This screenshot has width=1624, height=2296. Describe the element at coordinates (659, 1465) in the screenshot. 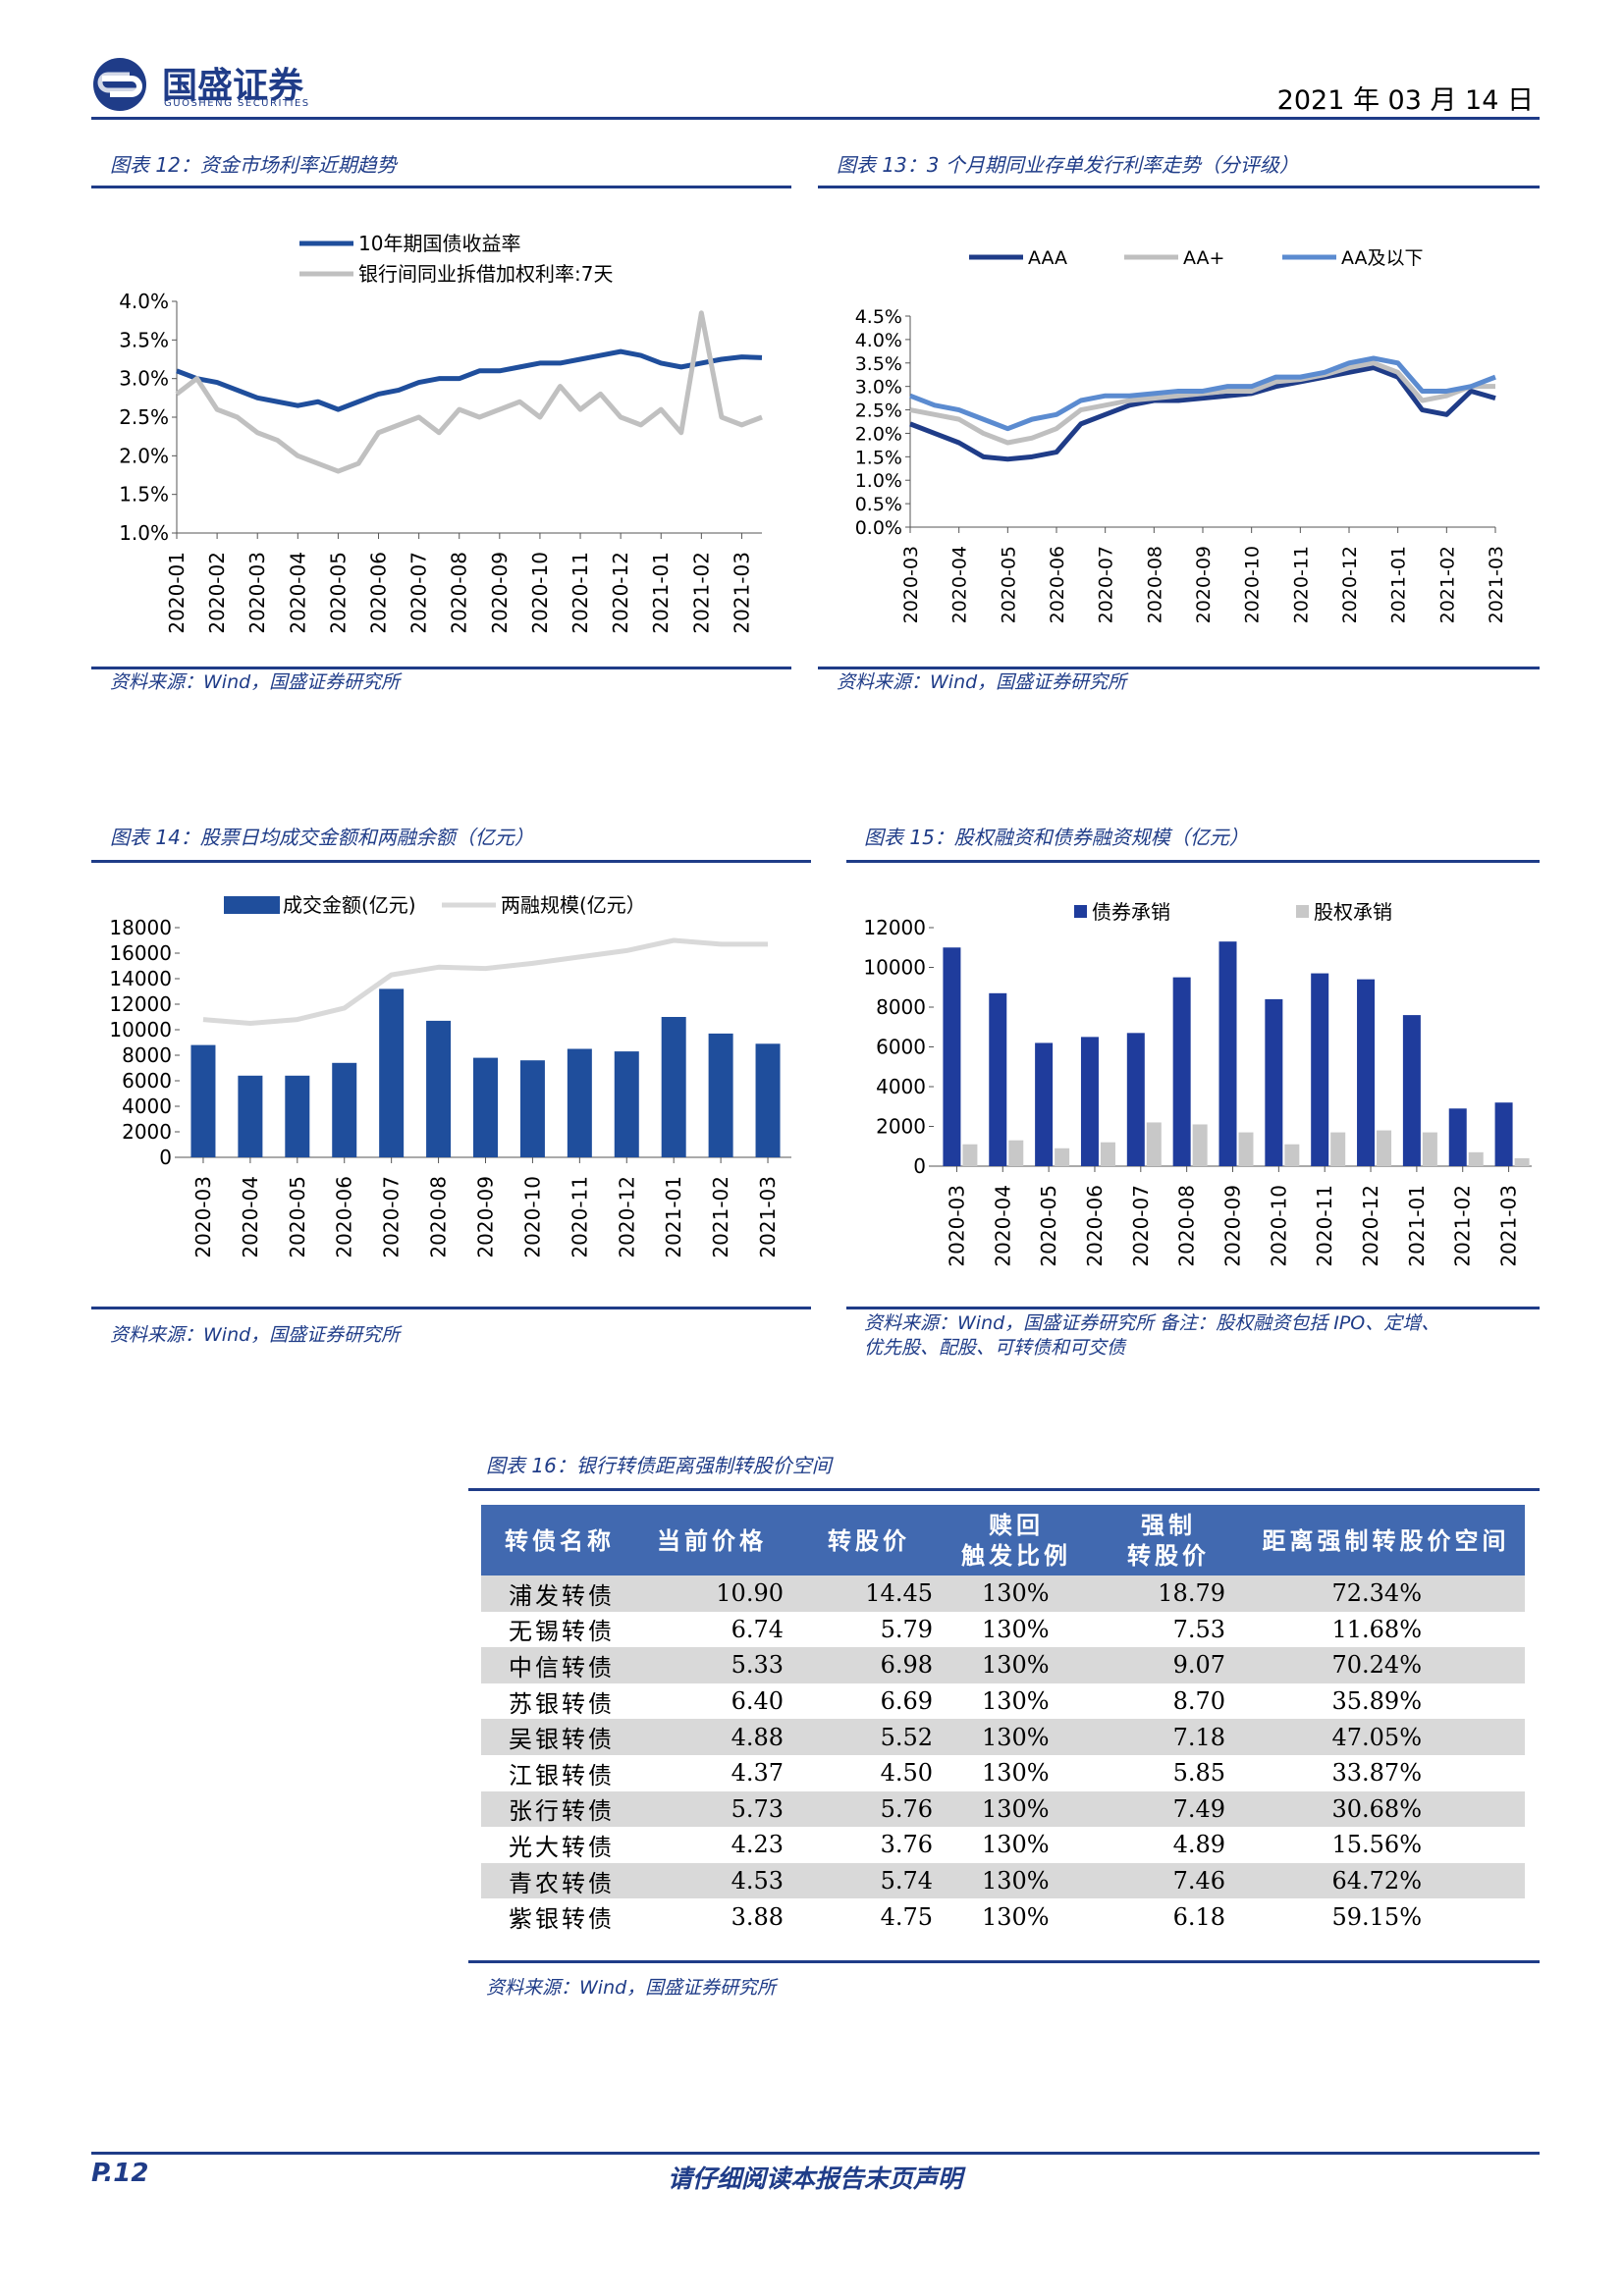

I see `table-title: 图表 16：银行转债距离强制转股价空间` at that location.